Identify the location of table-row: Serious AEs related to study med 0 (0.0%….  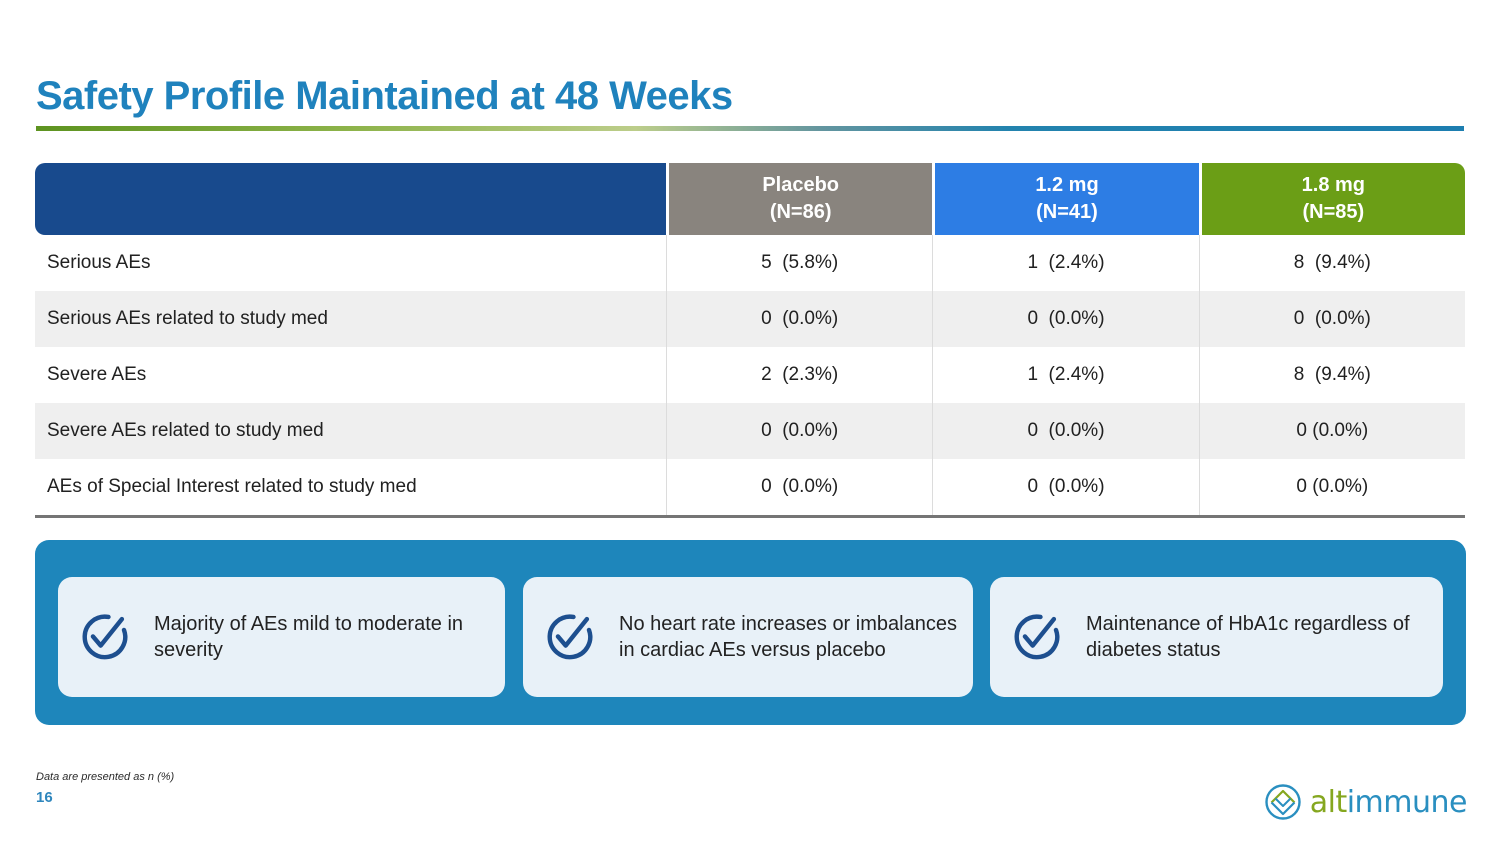
(750, 319).